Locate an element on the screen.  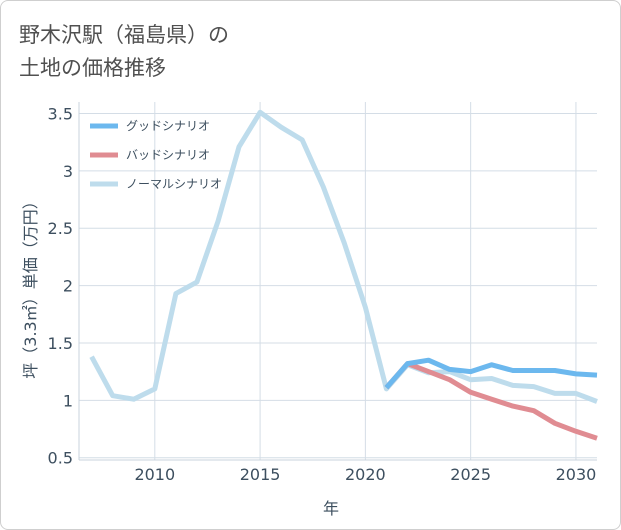
y-tick-label: 3 is located at coordinates (68, 171).